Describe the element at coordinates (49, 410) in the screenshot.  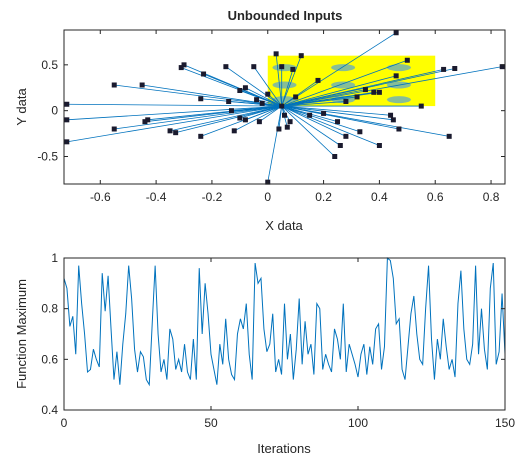
I see `y-tick-label: 0.4` at that location.